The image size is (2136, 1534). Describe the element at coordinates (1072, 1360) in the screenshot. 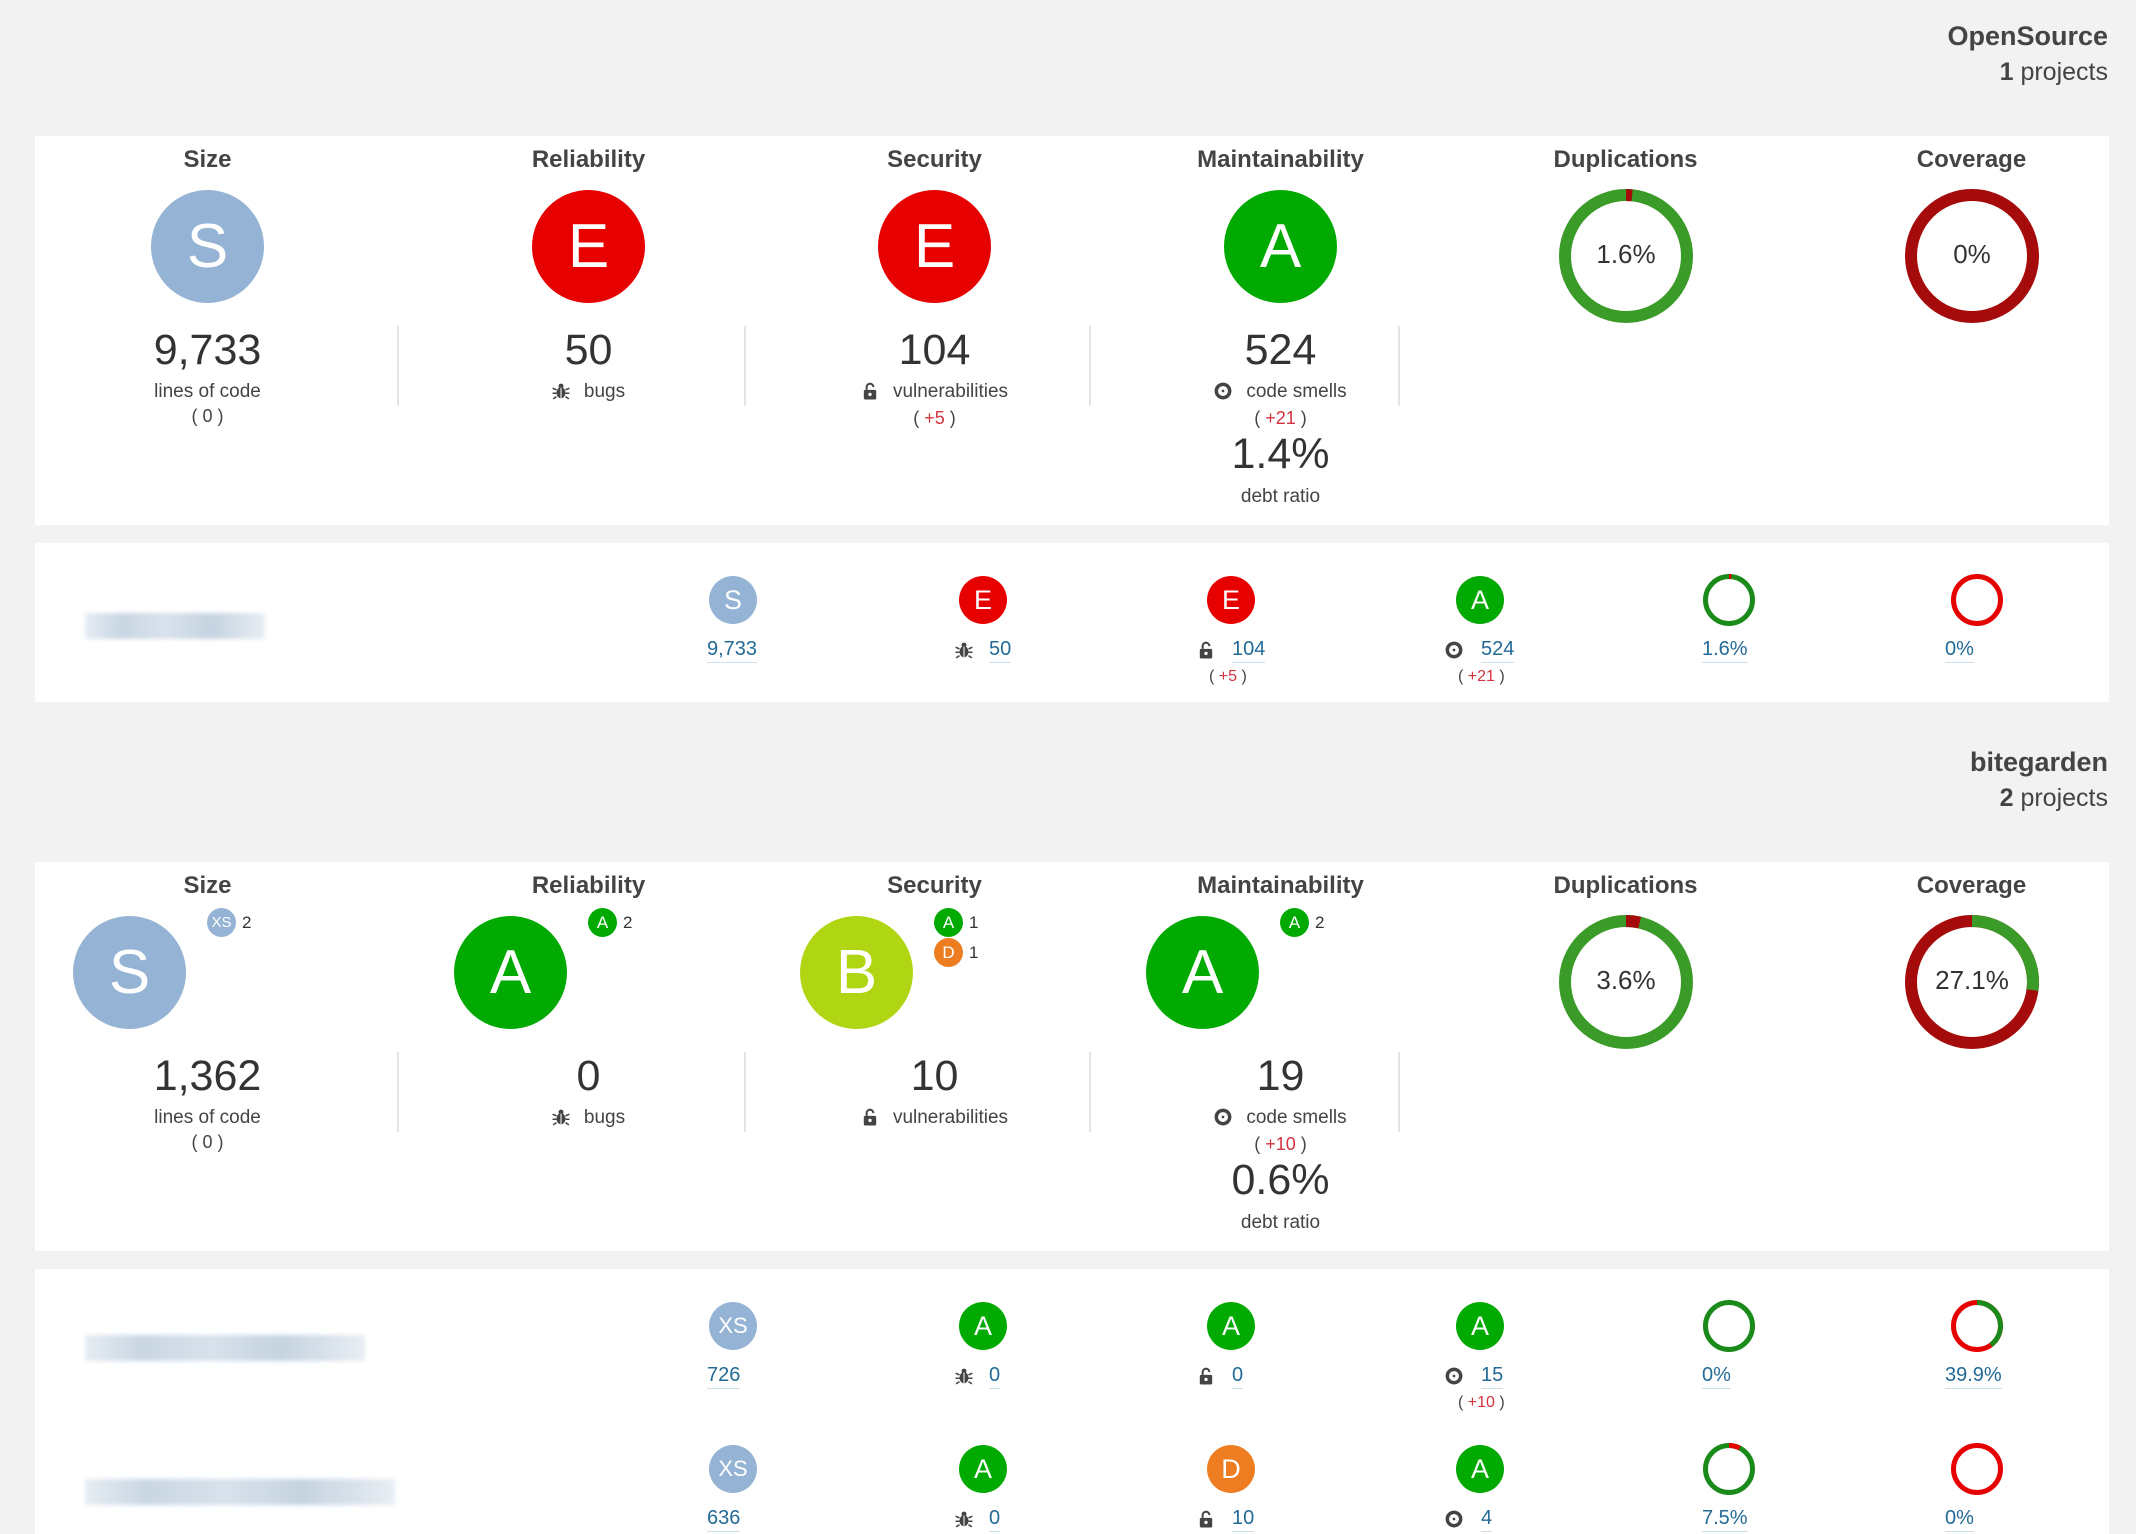

I see `project-row: XS 726 A 0 A 0 A 15 ( +10 ) 0% 39.9%` at that location.